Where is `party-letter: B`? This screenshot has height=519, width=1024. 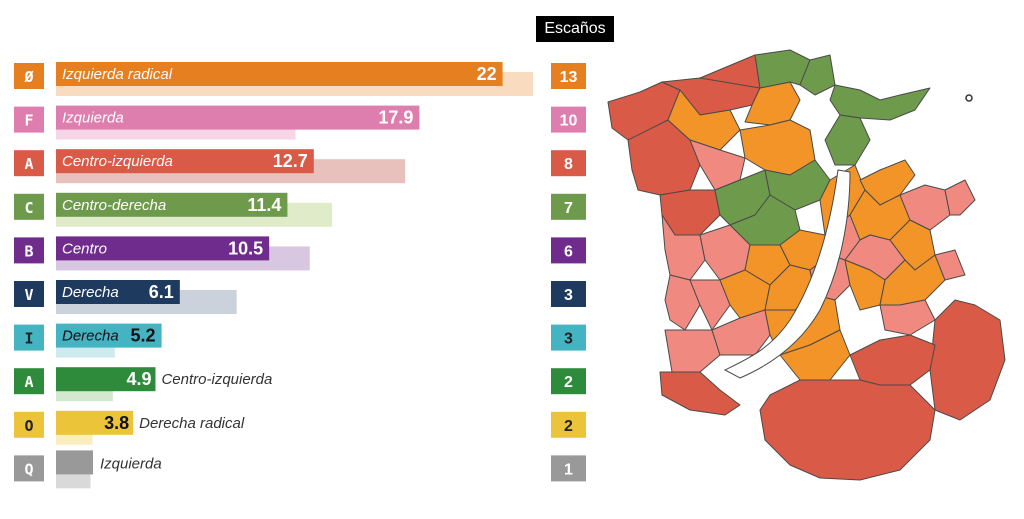 party-letter: B is located at coordinates (28, 251).